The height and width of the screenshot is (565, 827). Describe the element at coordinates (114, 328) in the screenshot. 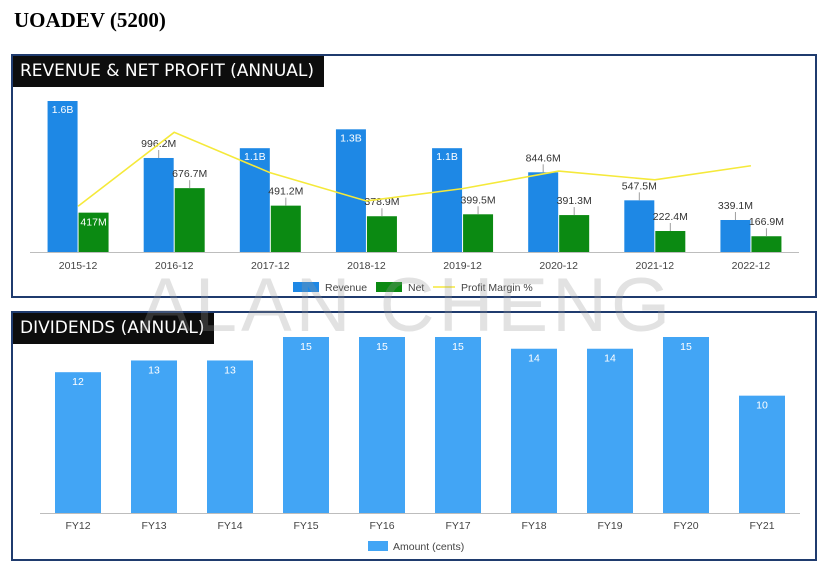

I see `dividends-panel-header: DIVIDENDS (ANNUAL)` at that location.